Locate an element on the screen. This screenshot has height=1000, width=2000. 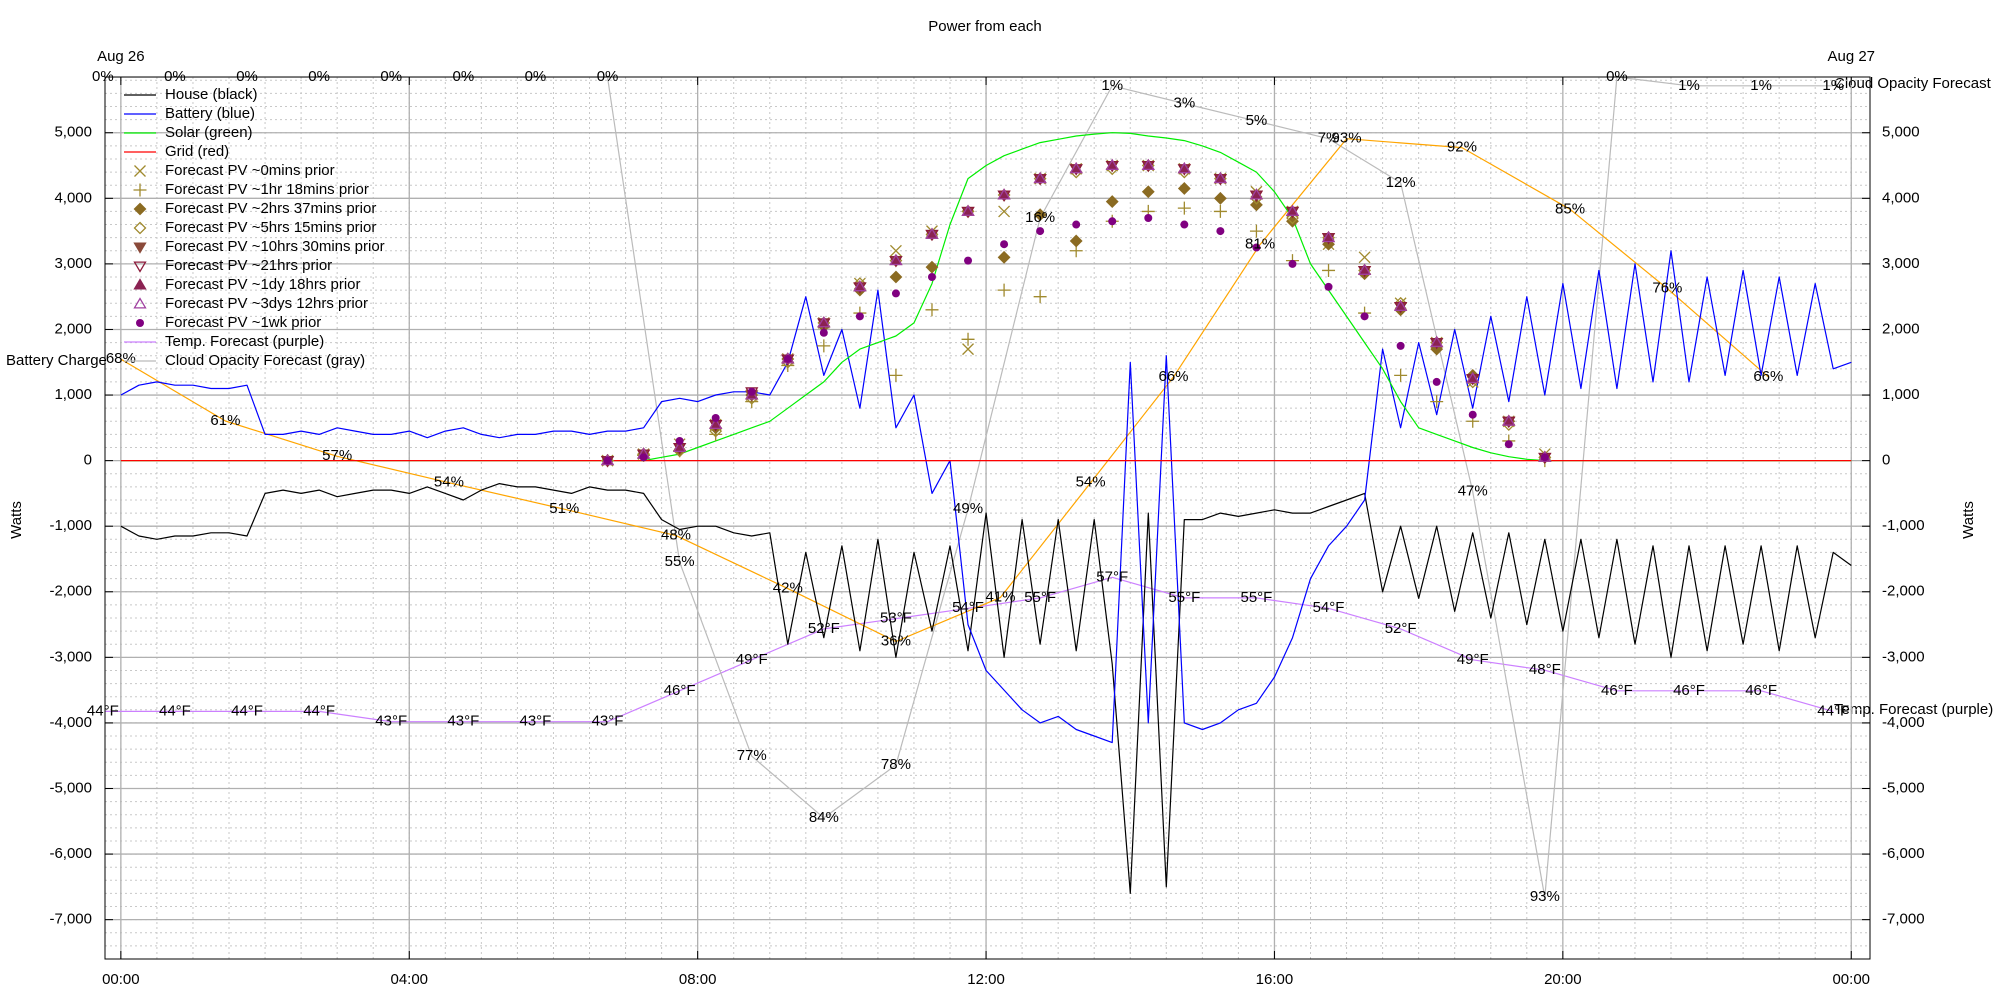
data-label: 84% is located at coordinates (824, 817).